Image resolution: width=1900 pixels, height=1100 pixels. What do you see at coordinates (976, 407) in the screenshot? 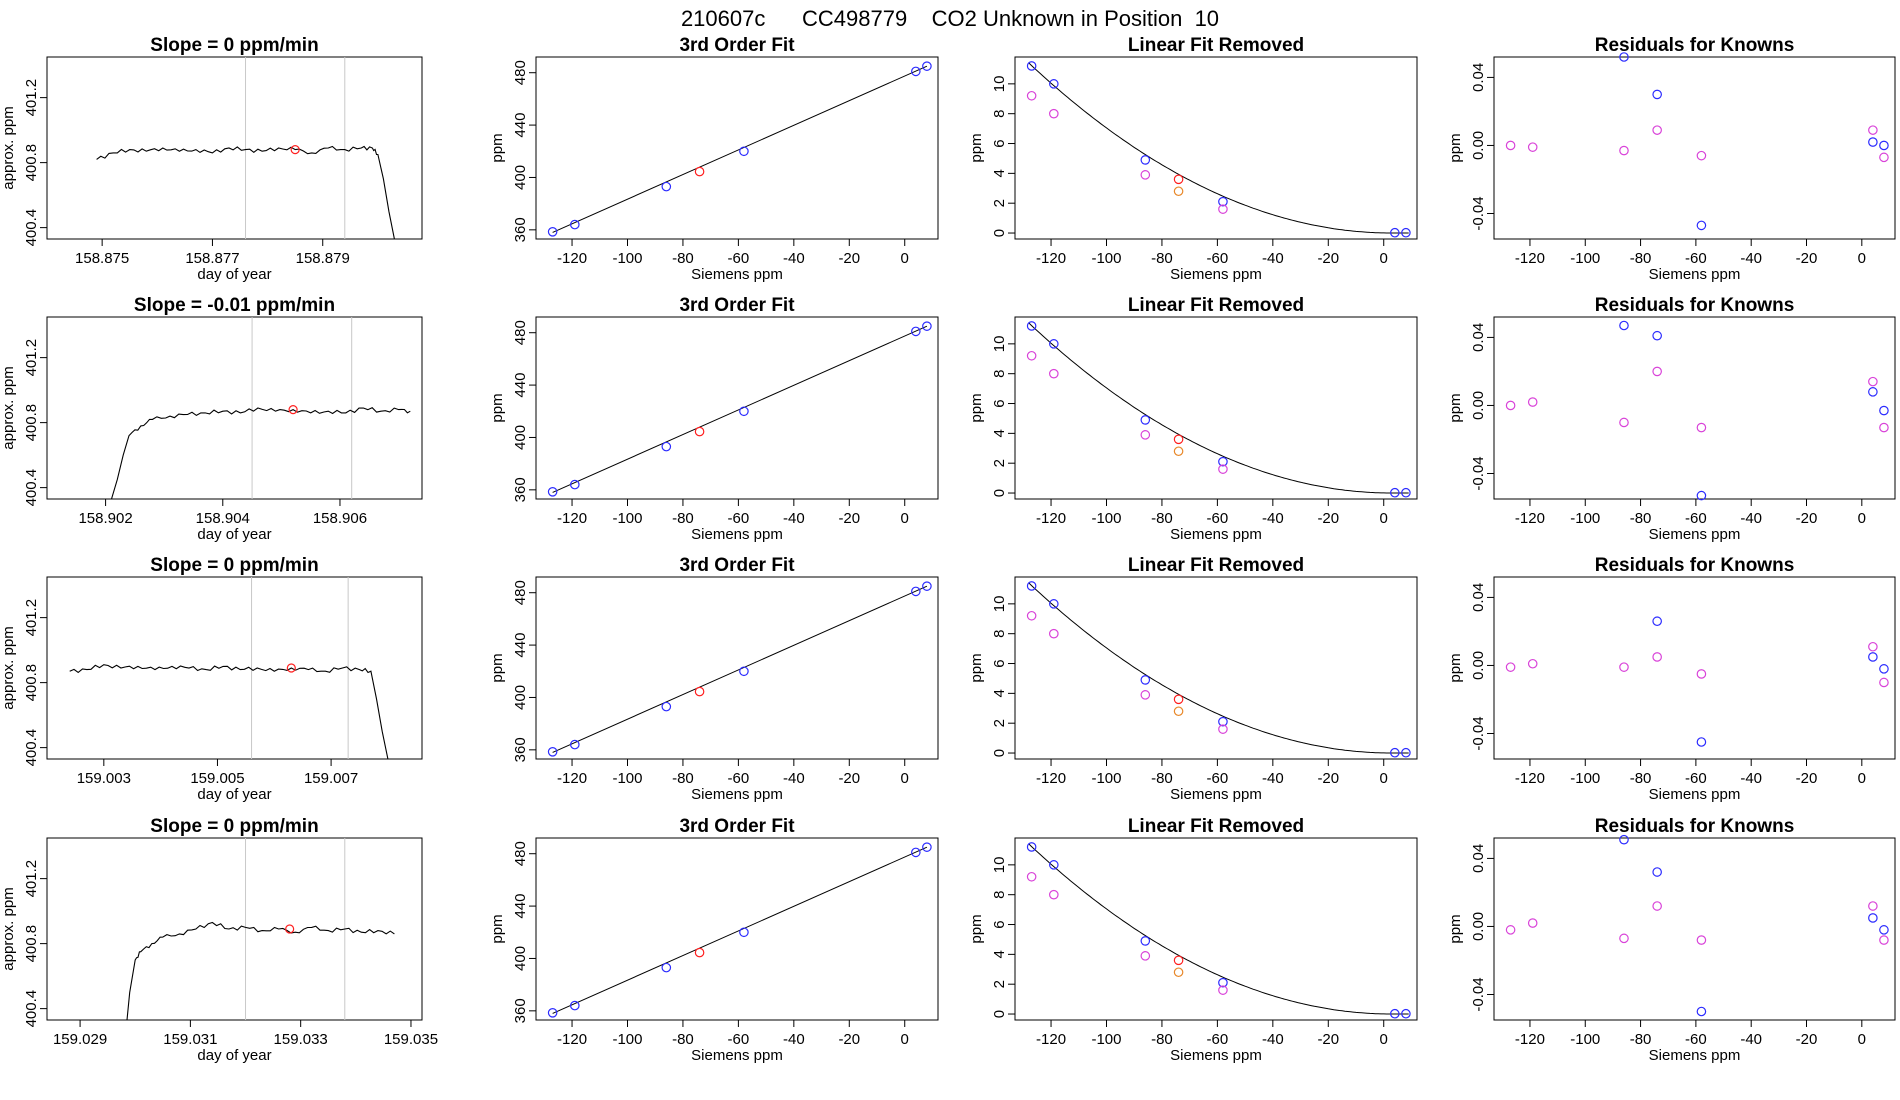
I see `y-axis-label: ppm` at bounding box center [976, 407].